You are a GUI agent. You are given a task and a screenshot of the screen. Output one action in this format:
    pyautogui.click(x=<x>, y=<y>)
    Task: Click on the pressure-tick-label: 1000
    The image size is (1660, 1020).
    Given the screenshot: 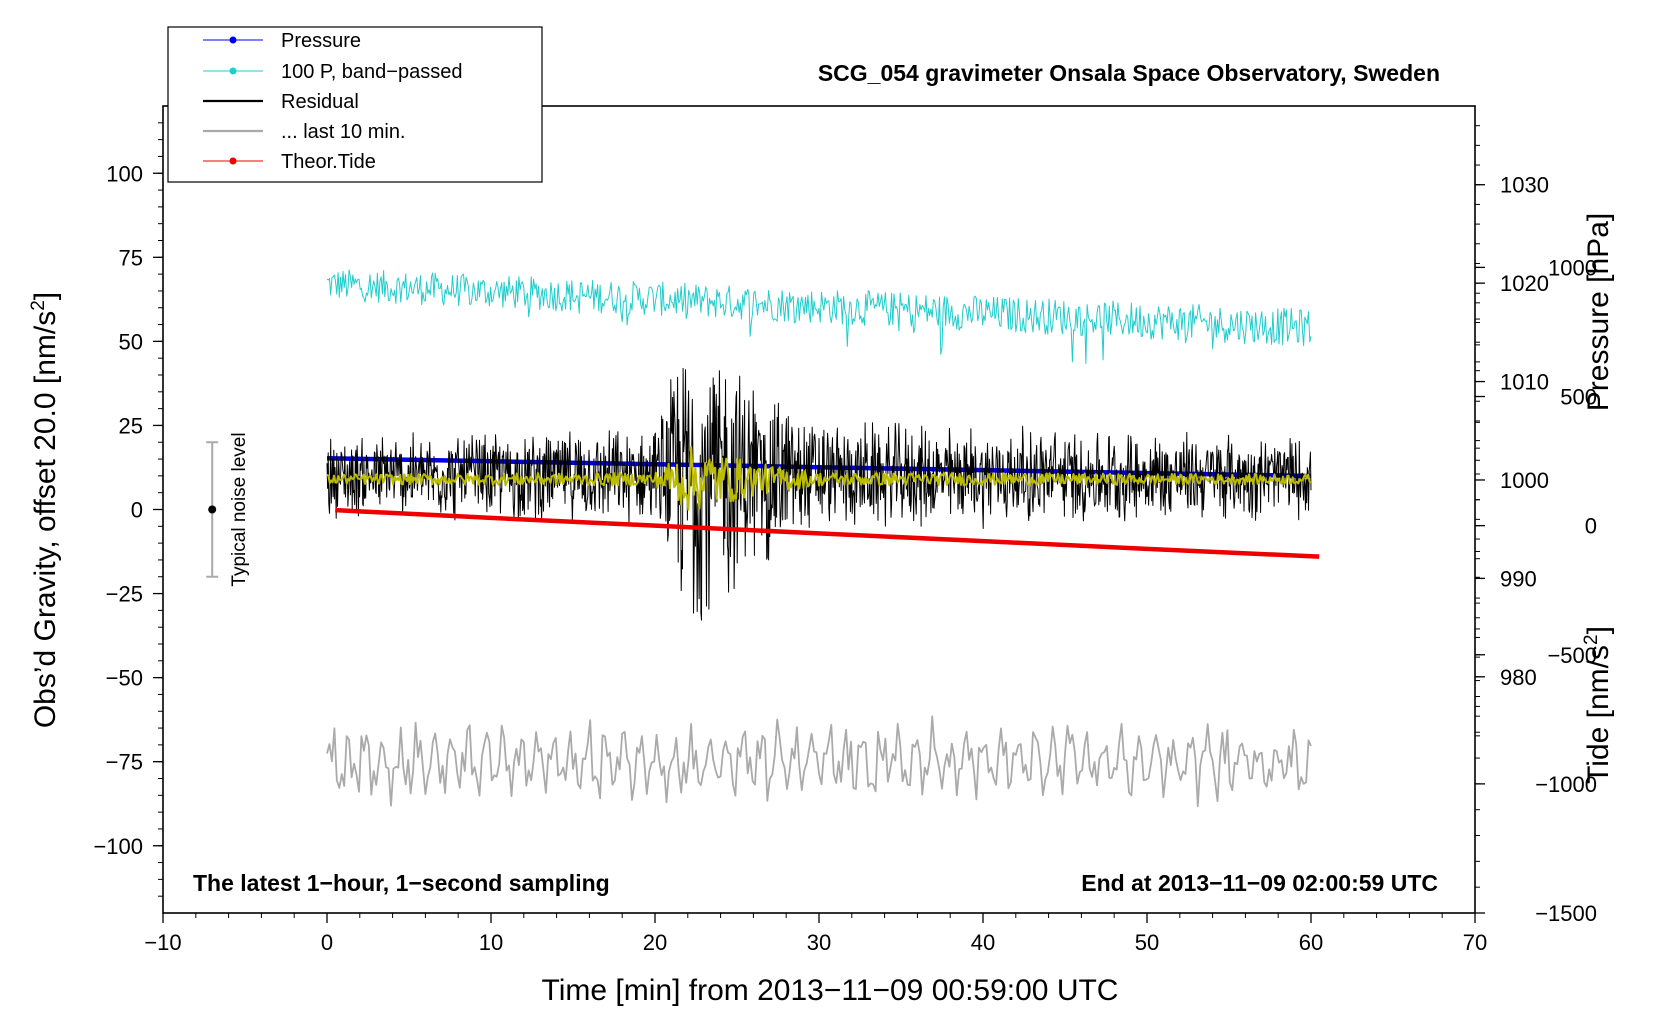 What is the action you would take?
    pyautogui.click(x=1524, y=480)
    